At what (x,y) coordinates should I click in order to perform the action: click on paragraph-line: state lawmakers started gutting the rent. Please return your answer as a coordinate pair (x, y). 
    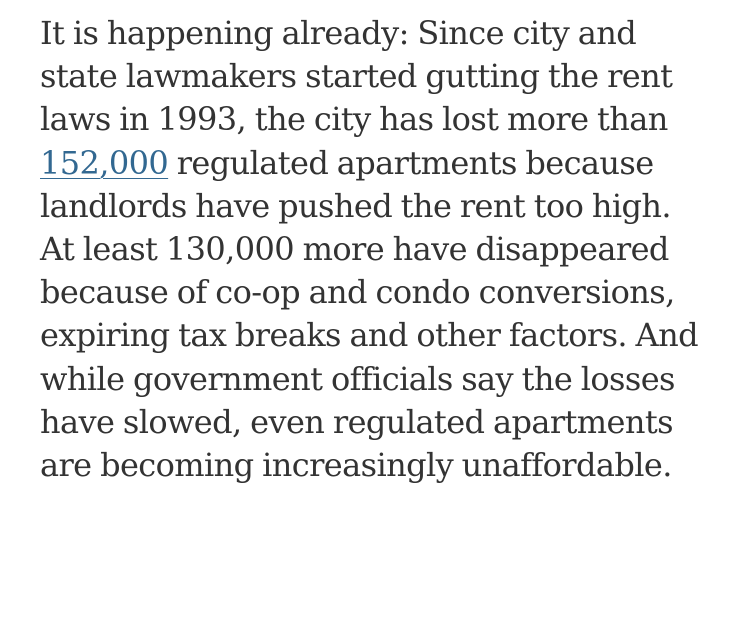
    Looking at the image, I should click on (356, 76).